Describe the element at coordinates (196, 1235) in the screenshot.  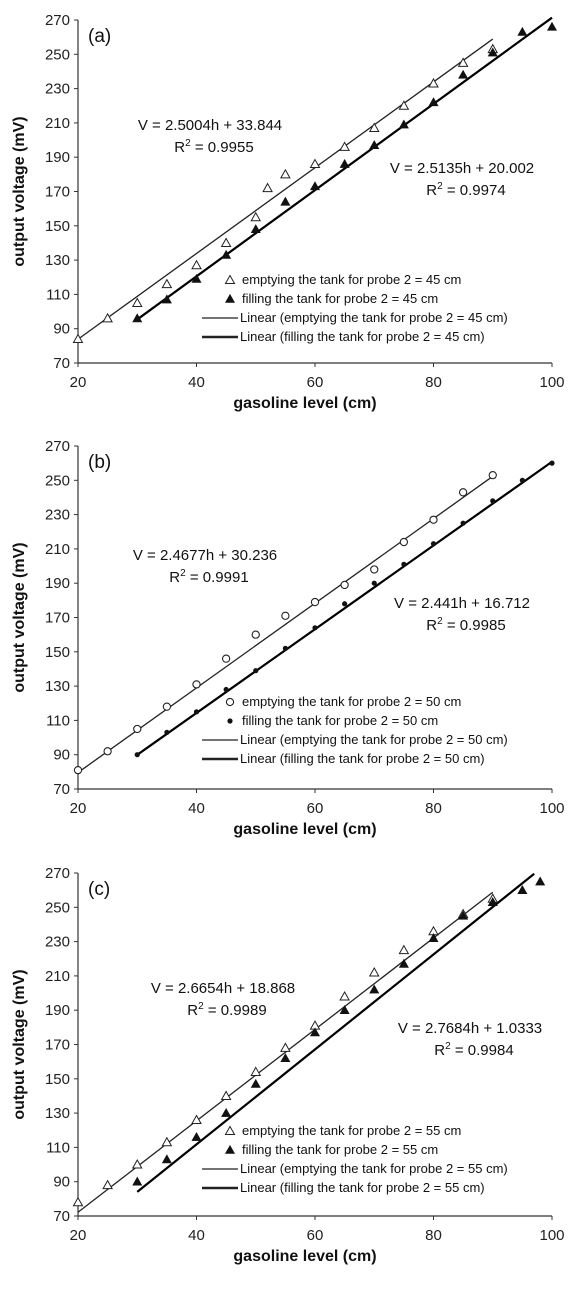
I see `x-tick-label: 40` at that location.